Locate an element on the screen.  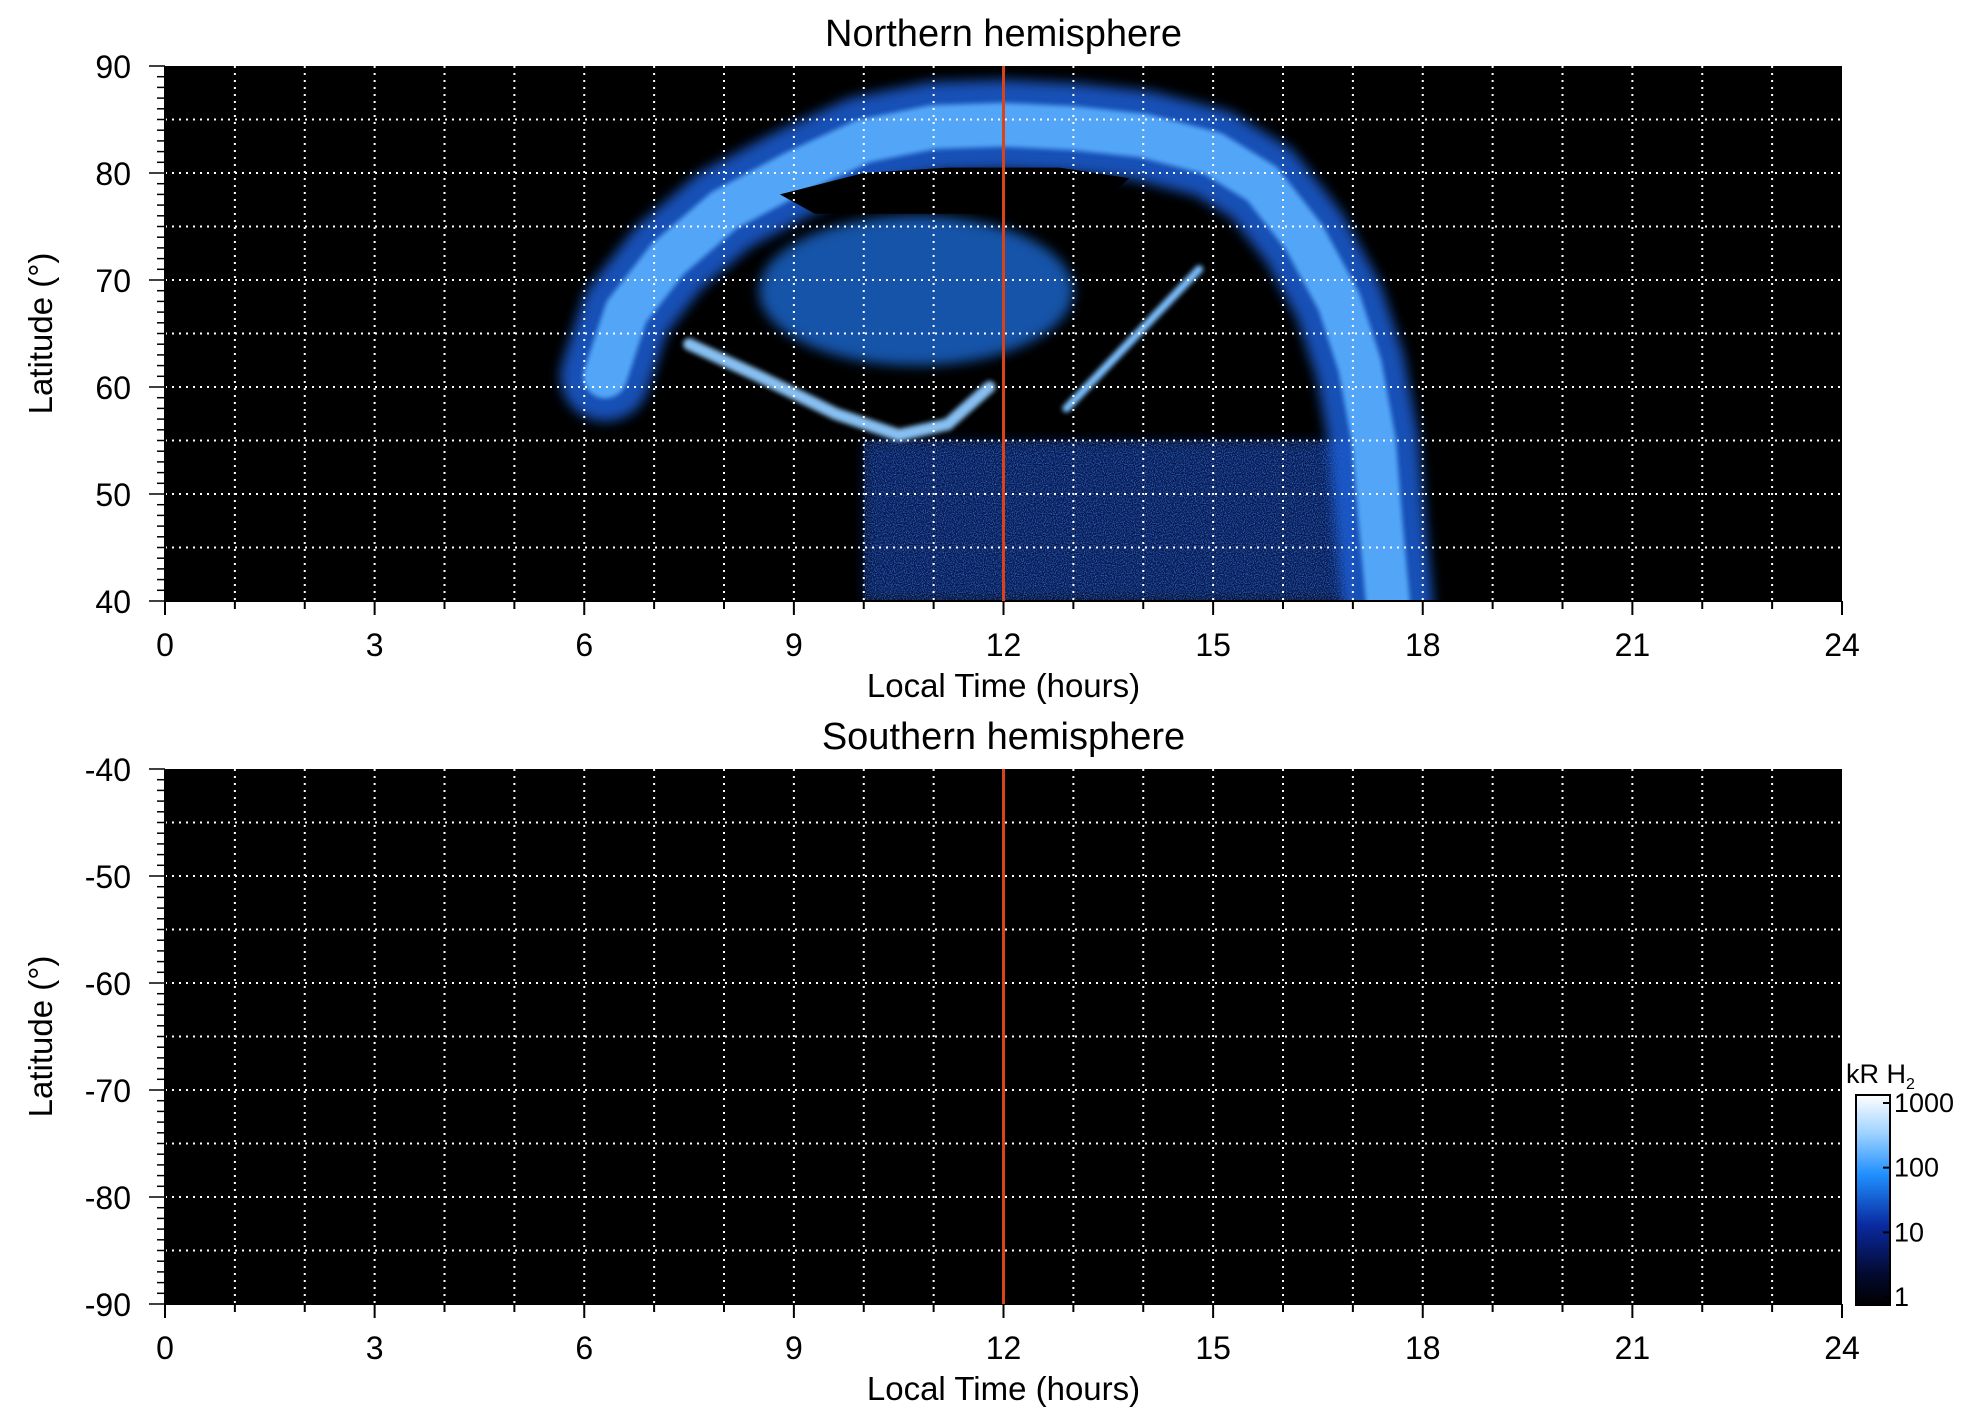
main-oval-core is located at coordinates (996, 351).